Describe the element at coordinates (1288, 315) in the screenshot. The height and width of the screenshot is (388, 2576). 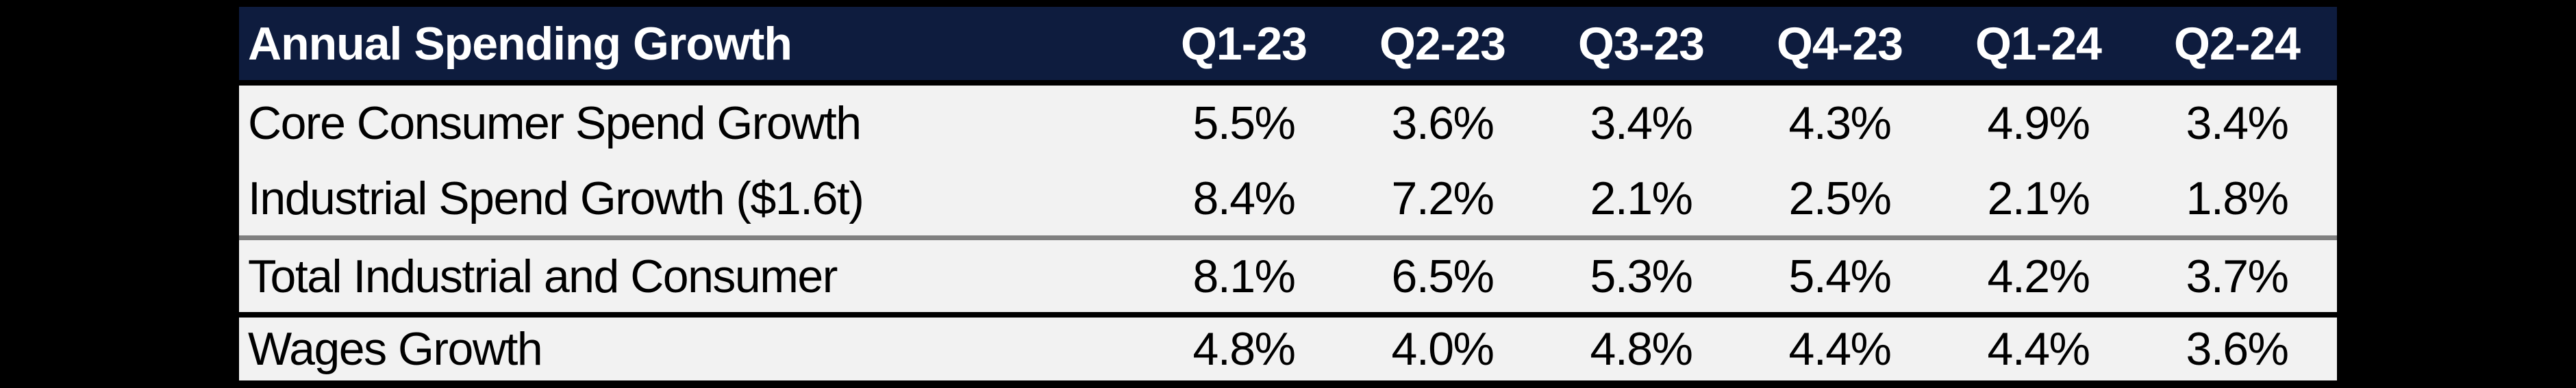
I see `total-divider` at that location.